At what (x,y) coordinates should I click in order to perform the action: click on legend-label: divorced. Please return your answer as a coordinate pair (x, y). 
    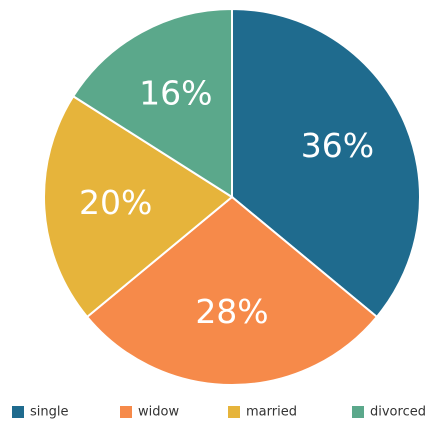
    Looking at the image, I should click on (398, 412).